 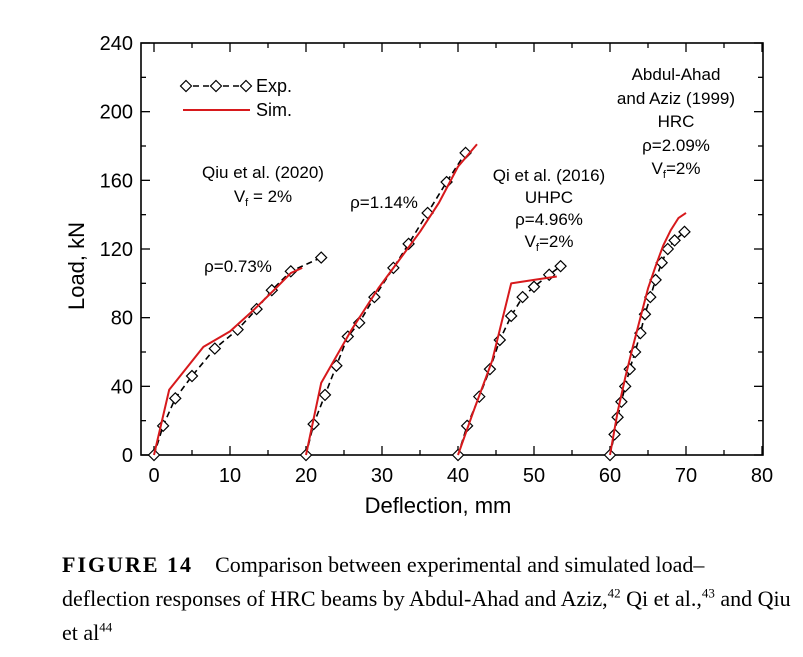 I want to click on x-tick-label: 20, so click(x=306, y=476).